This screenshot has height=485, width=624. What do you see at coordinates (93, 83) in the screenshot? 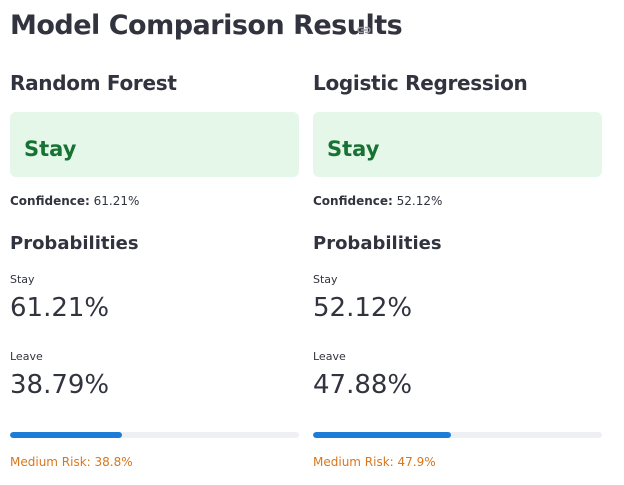
I see `model-name: Random Forest` at bounding box center [93, 83].